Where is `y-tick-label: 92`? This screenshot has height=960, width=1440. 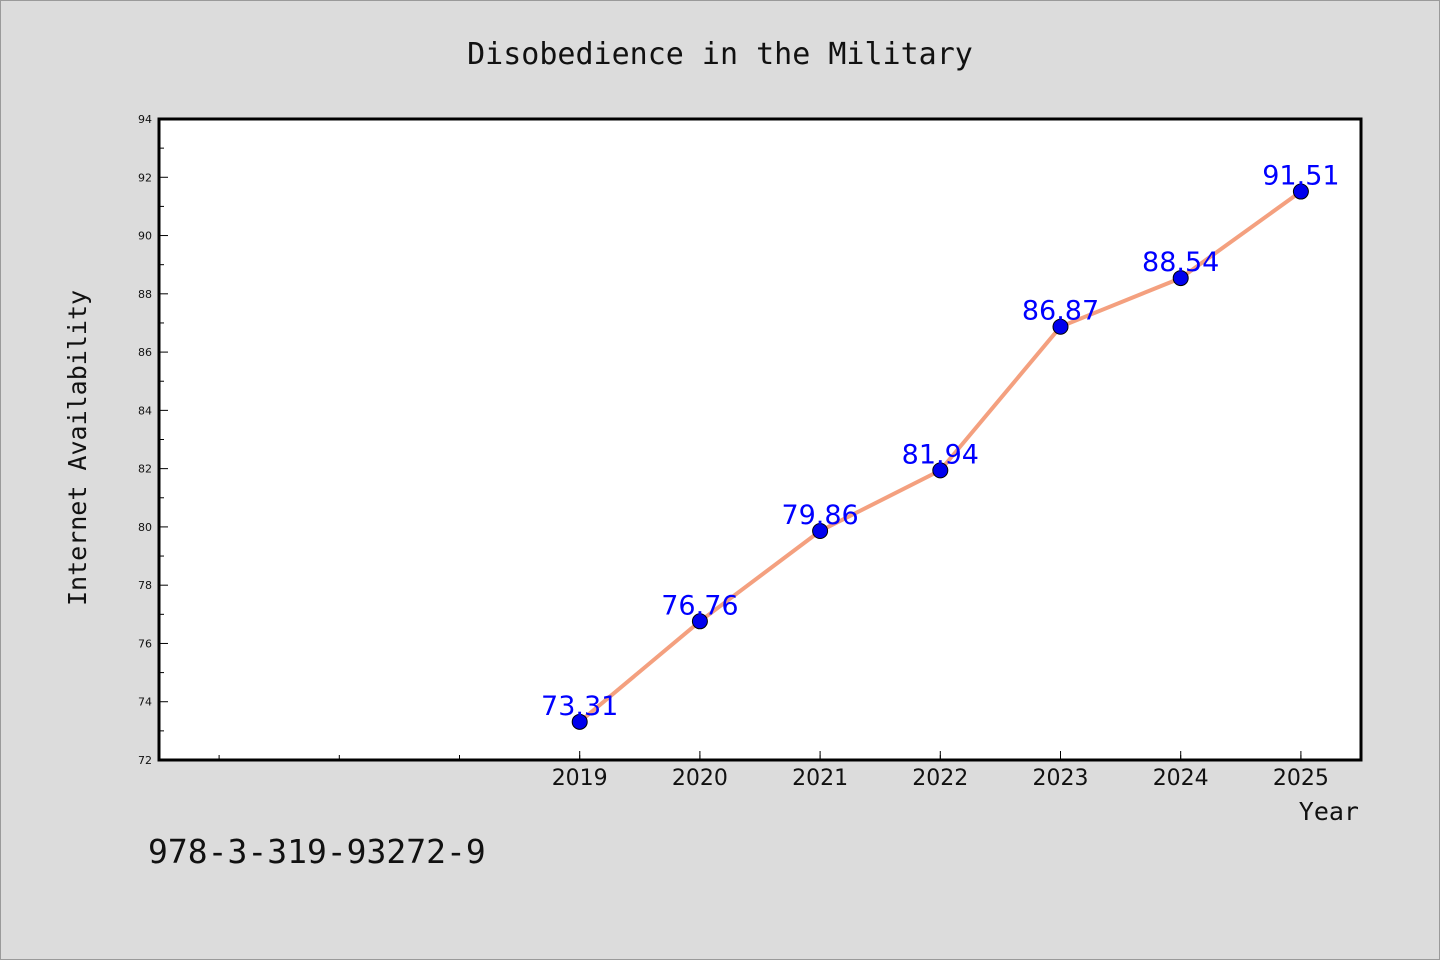 y-tick-label: 92 is located at coordinates (145, 177).